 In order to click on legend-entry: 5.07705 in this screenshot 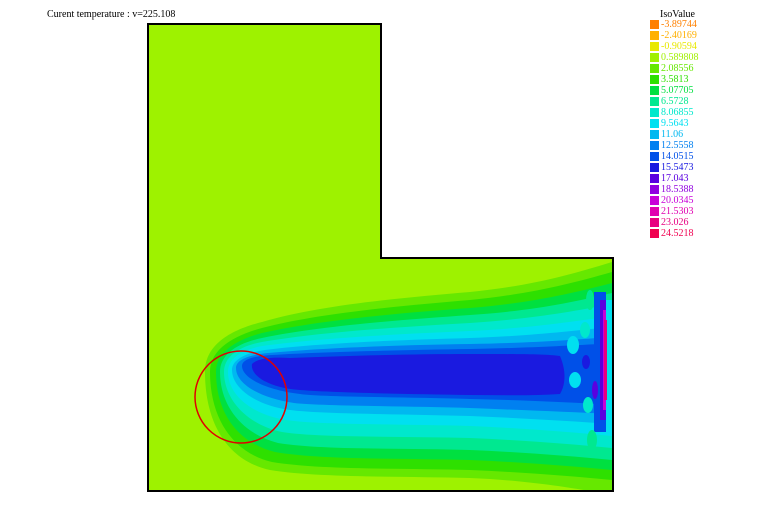, I will do `click(700, 90)`.